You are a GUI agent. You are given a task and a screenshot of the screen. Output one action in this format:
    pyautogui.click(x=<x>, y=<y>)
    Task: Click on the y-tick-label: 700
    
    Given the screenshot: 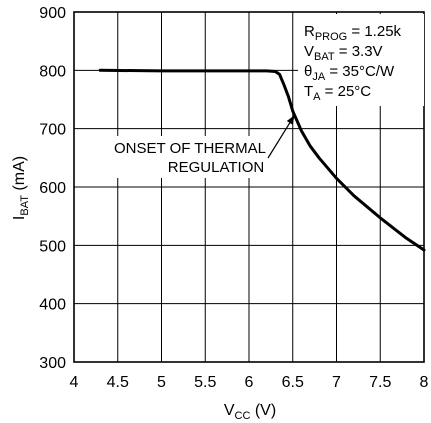 What is the action you would take?
    pyautogui.click(x=52, y=130)
    